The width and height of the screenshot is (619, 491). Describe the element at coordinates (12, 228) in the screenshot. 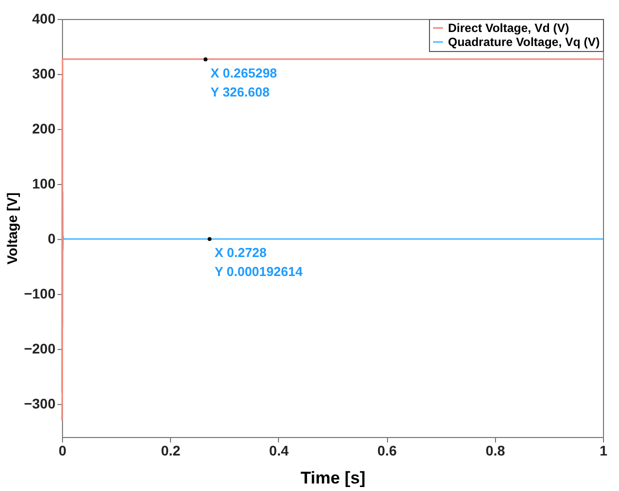

I see `y-axis-title: Voltage [V]` at that location.